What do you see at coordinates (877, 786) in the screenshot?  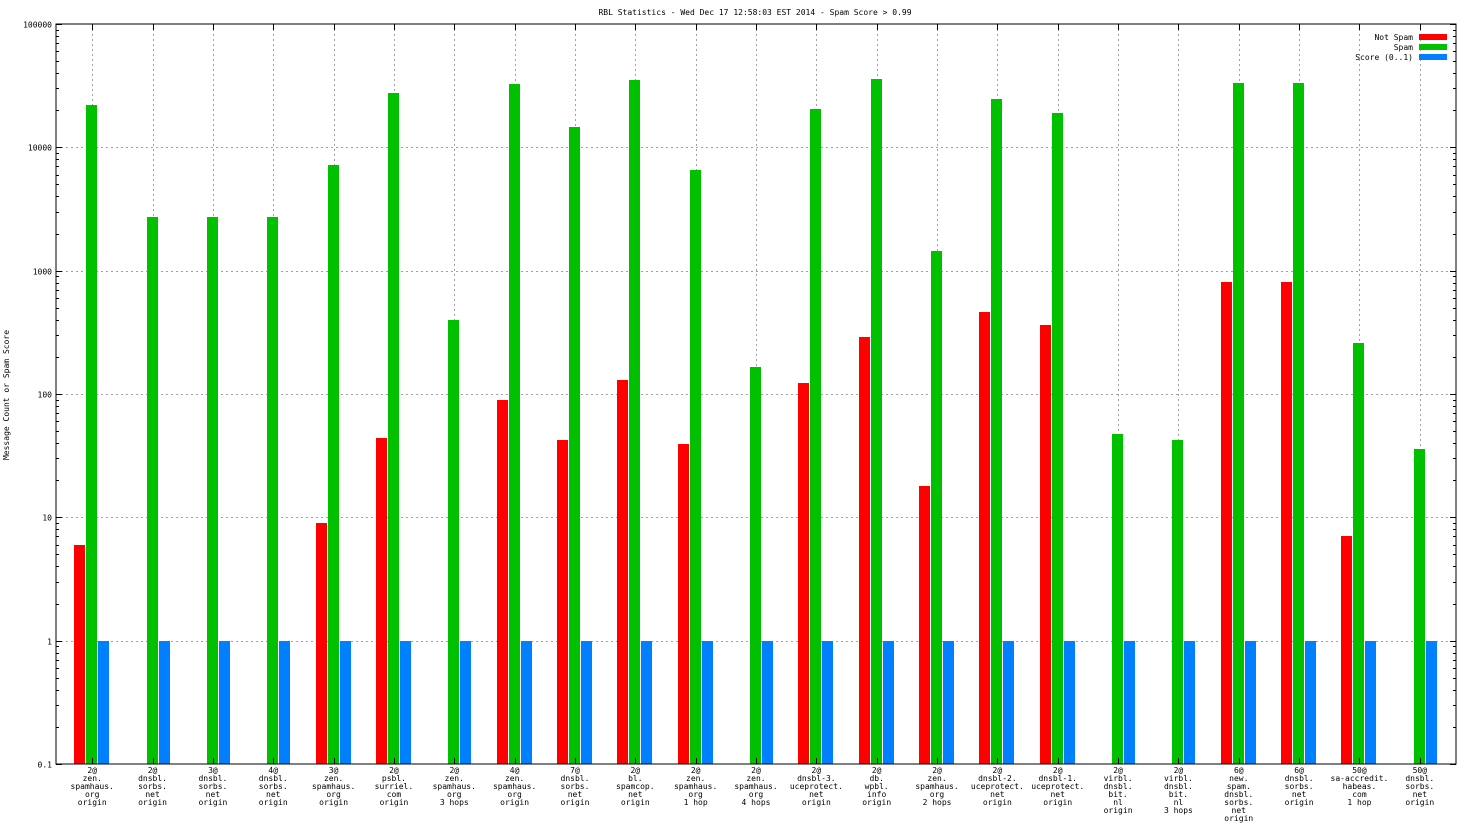 I see `x-tick-label: wpbl.` at bounding box center [877, 786].